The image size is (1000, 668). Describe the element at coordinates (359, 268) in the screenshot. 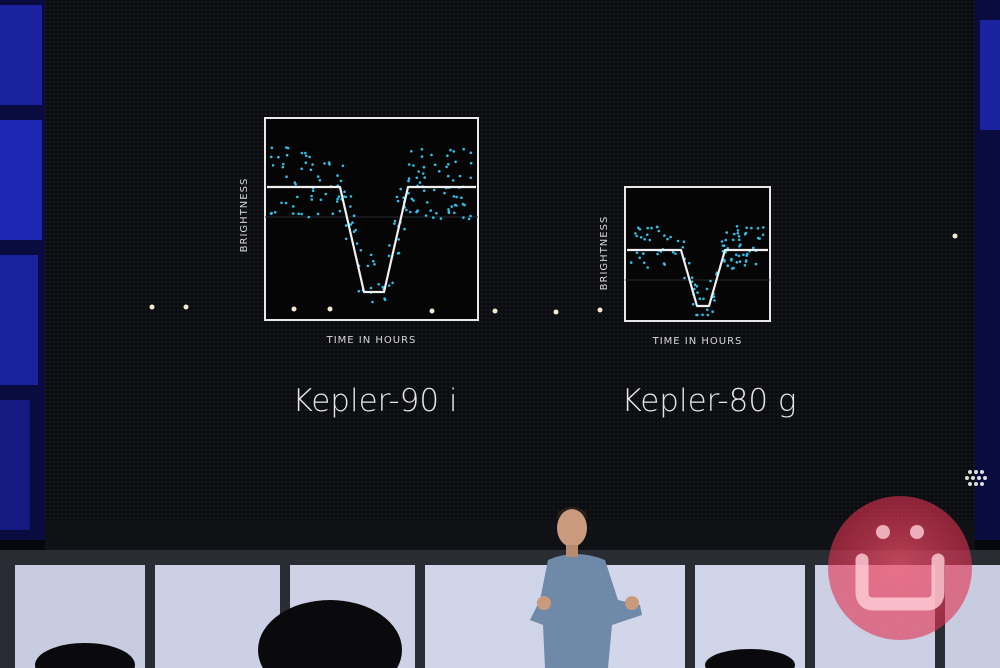

I see `light-curve-chart: BRIGHTNESS TIME IN HOURS Kepler-90 i` at that location.